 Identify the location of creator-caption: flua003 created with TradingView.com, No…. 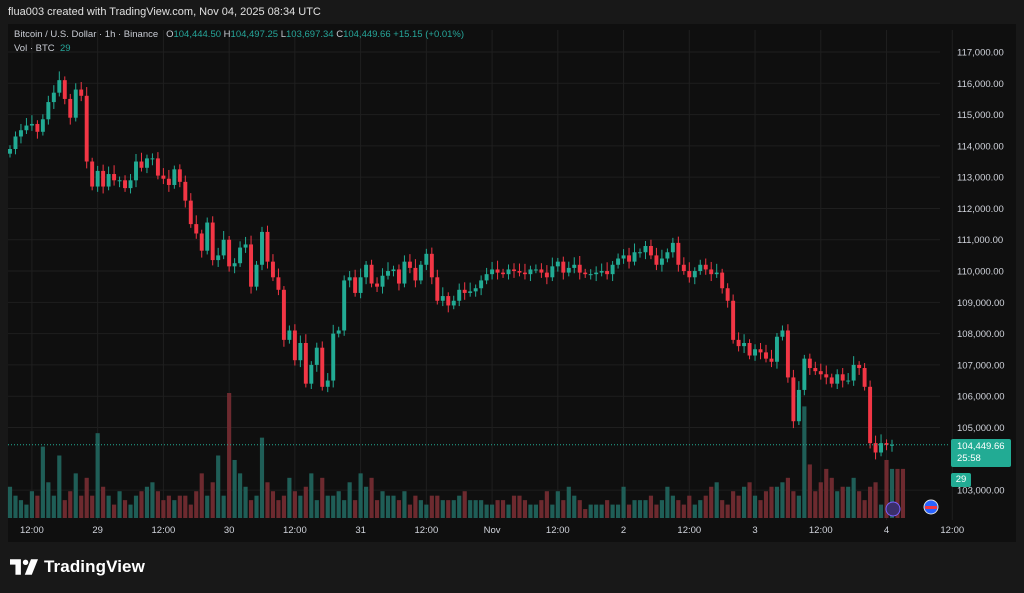
(164, 12).